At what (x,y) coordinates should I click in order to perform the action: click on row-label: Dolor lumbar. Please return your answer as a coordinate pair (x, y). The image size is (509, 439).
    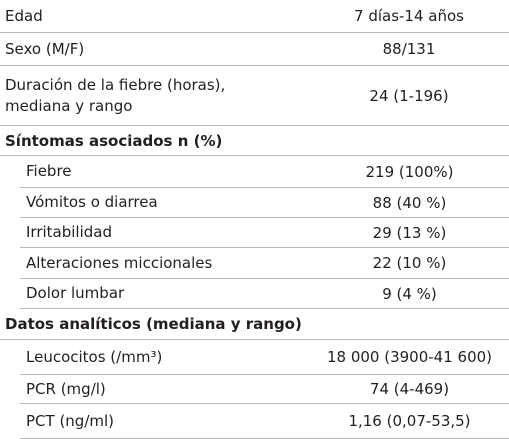
    Looking at the image, I should click on (75, 293).